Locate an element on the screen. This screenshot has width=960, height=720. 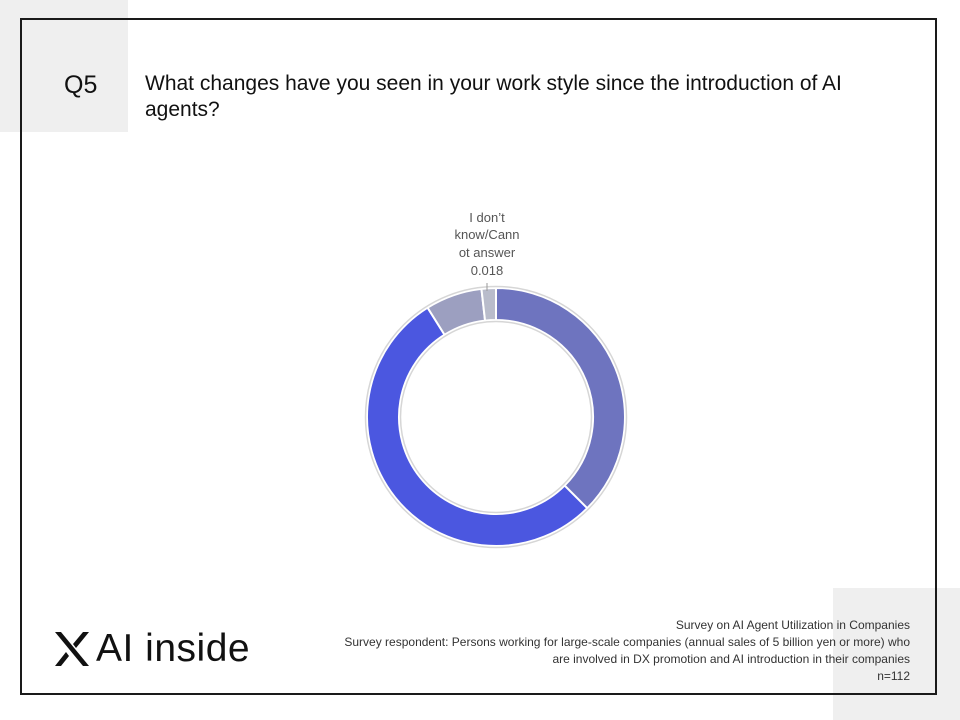
data-label-line-3: ot answer is located at coordinates (487, 252).